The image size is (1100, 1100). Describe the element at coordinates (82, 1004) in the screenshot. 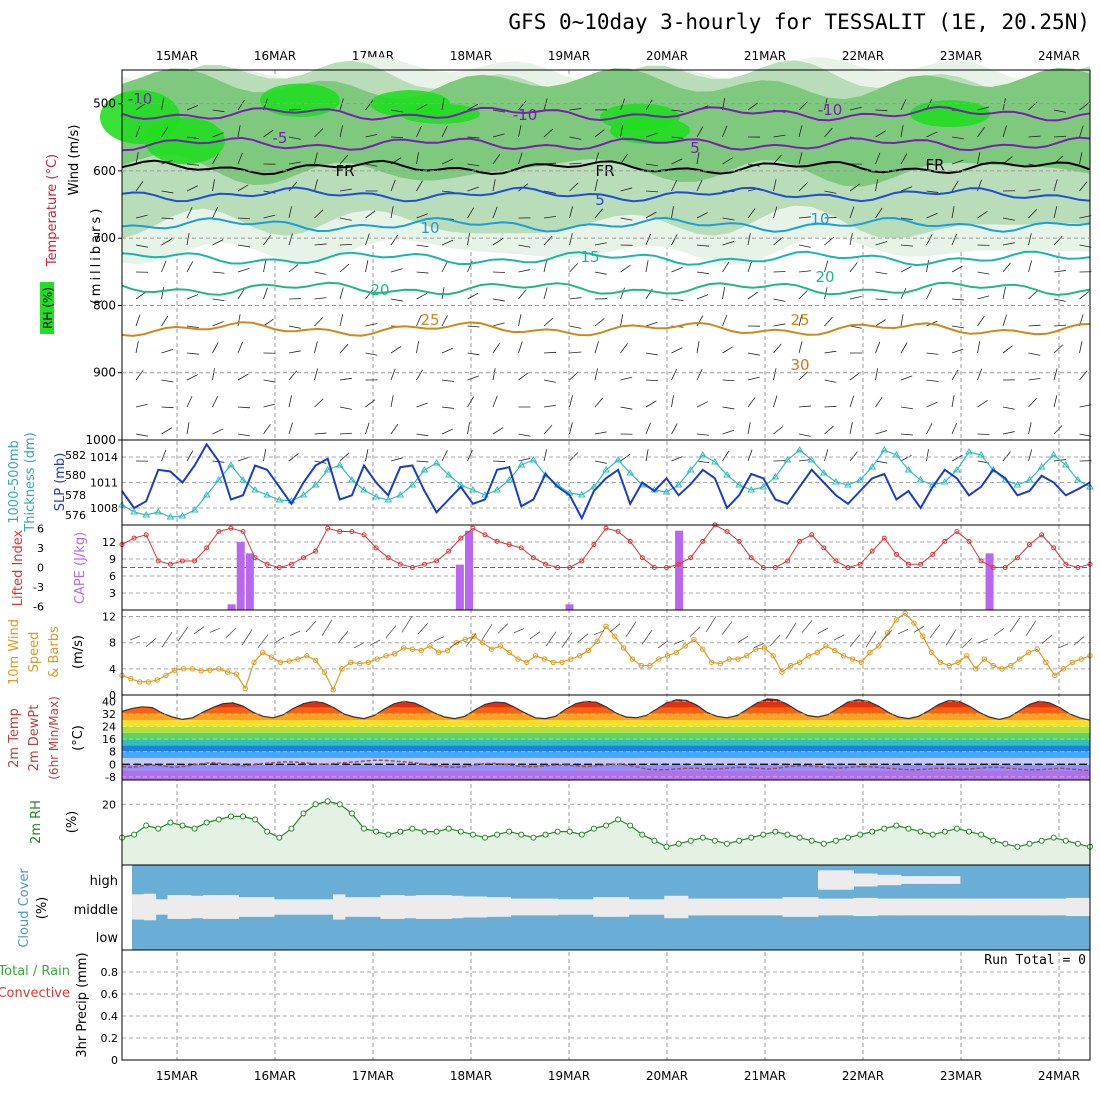

I see `precip-ylabel: 3hr Precip (mm)` at that location.